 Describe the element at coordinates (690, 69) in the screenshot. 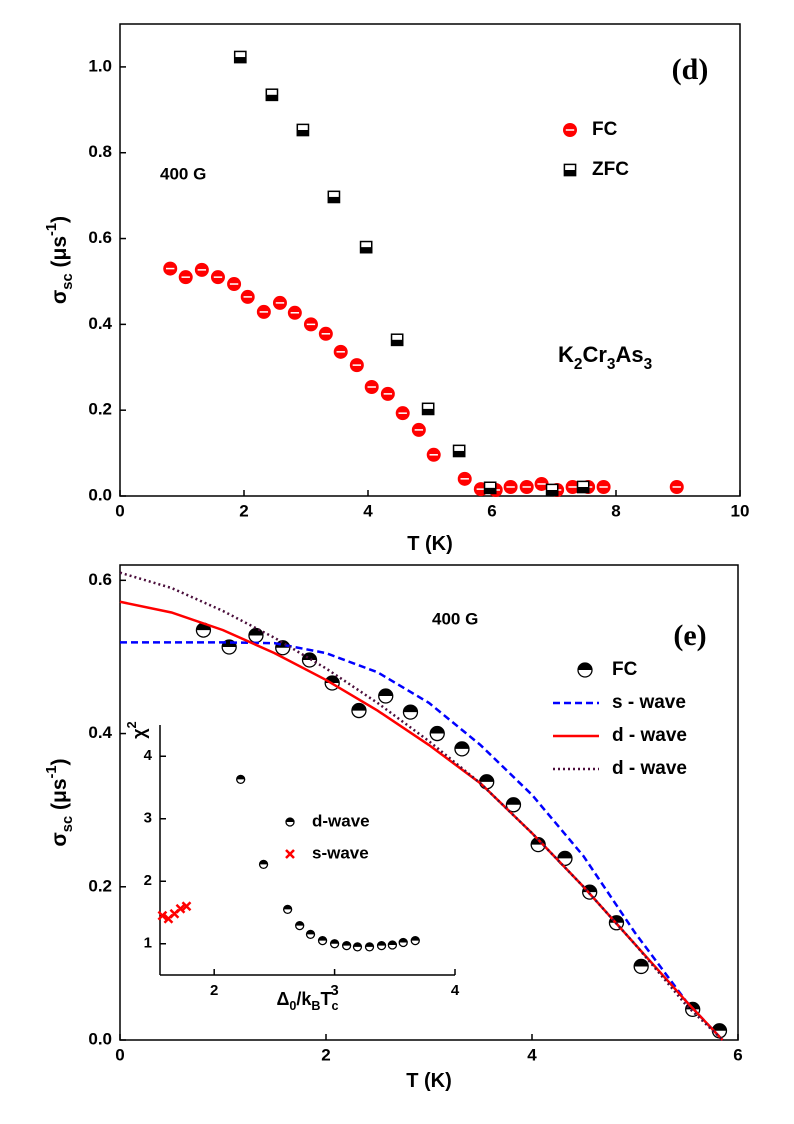

I see `panel-label: (d)` at that location.